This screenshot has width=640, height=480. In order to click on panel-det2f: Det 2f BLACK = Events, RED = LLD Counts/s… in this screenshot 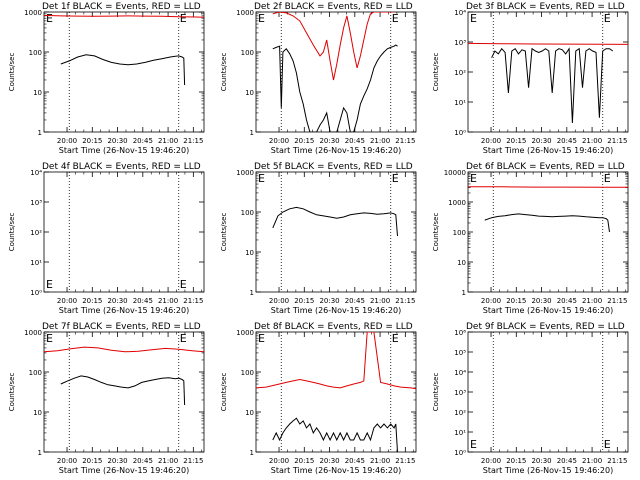, I will do `click(318, 78)`.